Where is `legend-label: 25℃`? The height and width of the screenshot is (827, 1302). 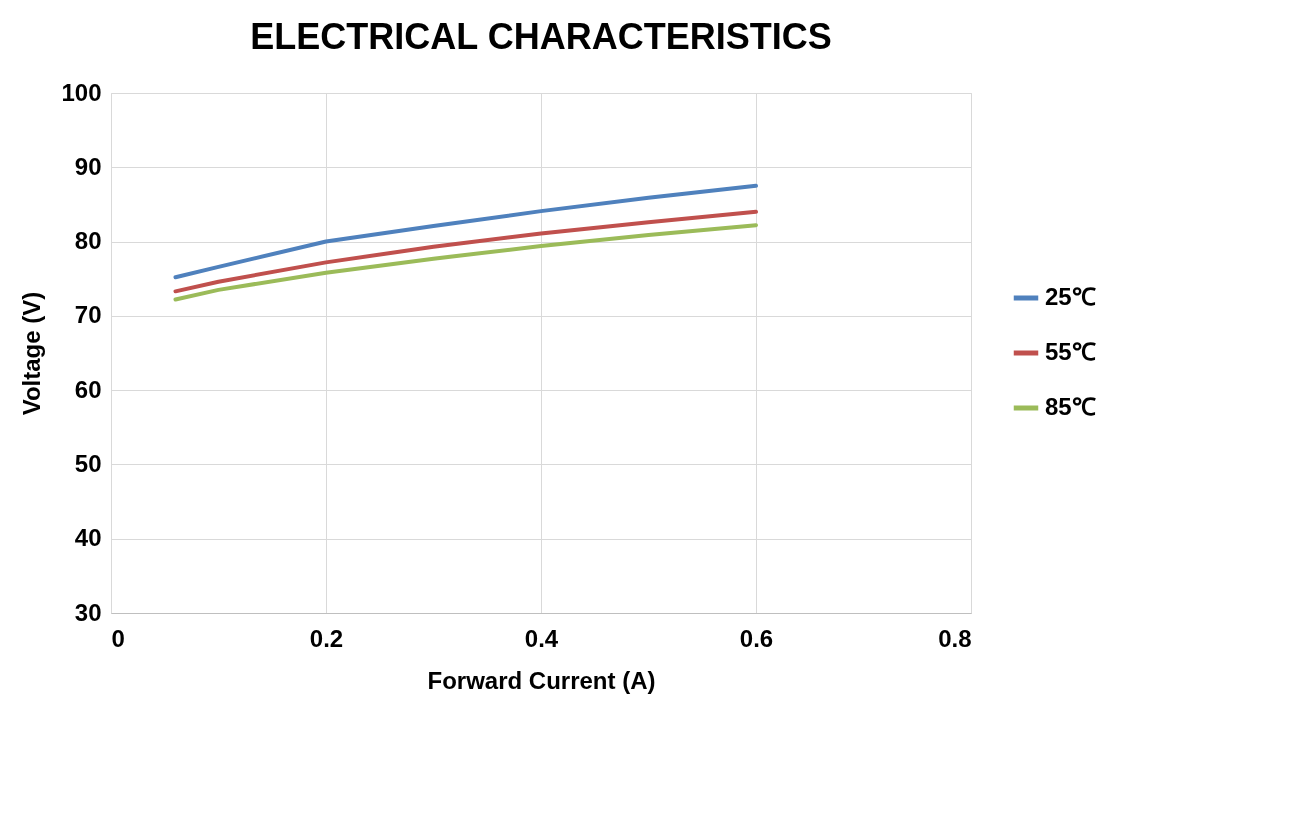 legend-label: 25℃ is located at coordinates (1070, 296).